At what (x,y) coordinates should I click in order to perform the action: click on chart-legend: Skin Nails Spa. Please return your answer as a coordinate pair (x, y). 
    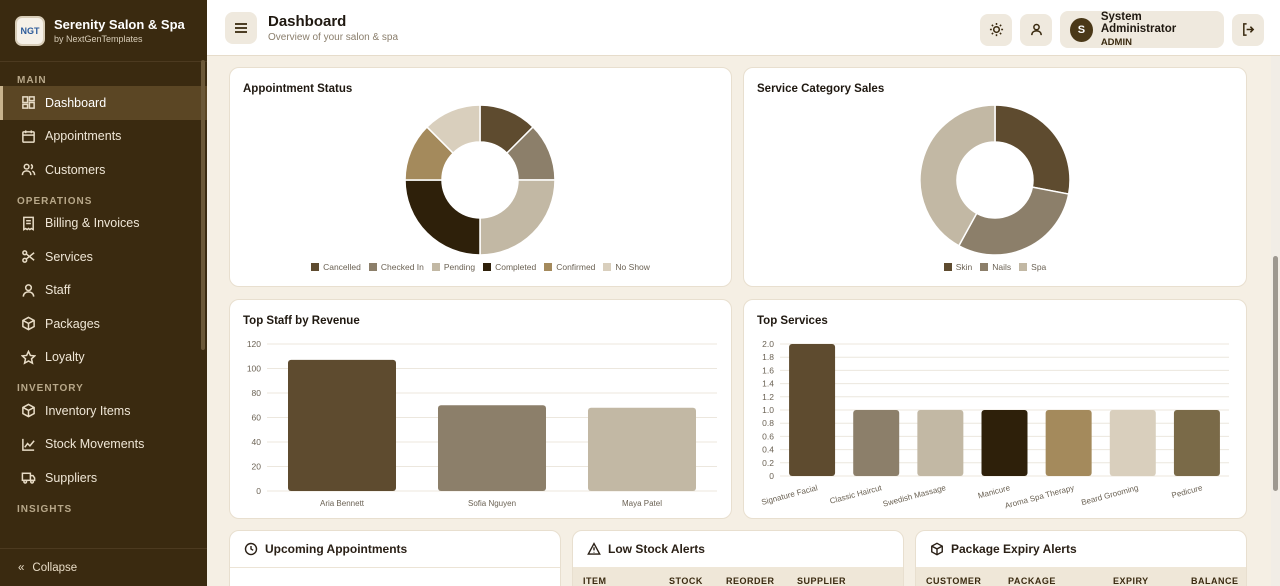
    Looking at the image, I should click on (995, 267).